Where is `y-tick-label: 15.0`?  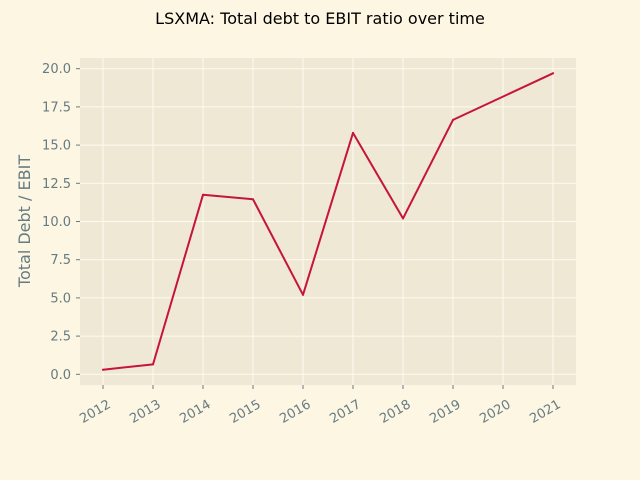
y-tick-label: 15.0 is located at coordinates (56, 146).